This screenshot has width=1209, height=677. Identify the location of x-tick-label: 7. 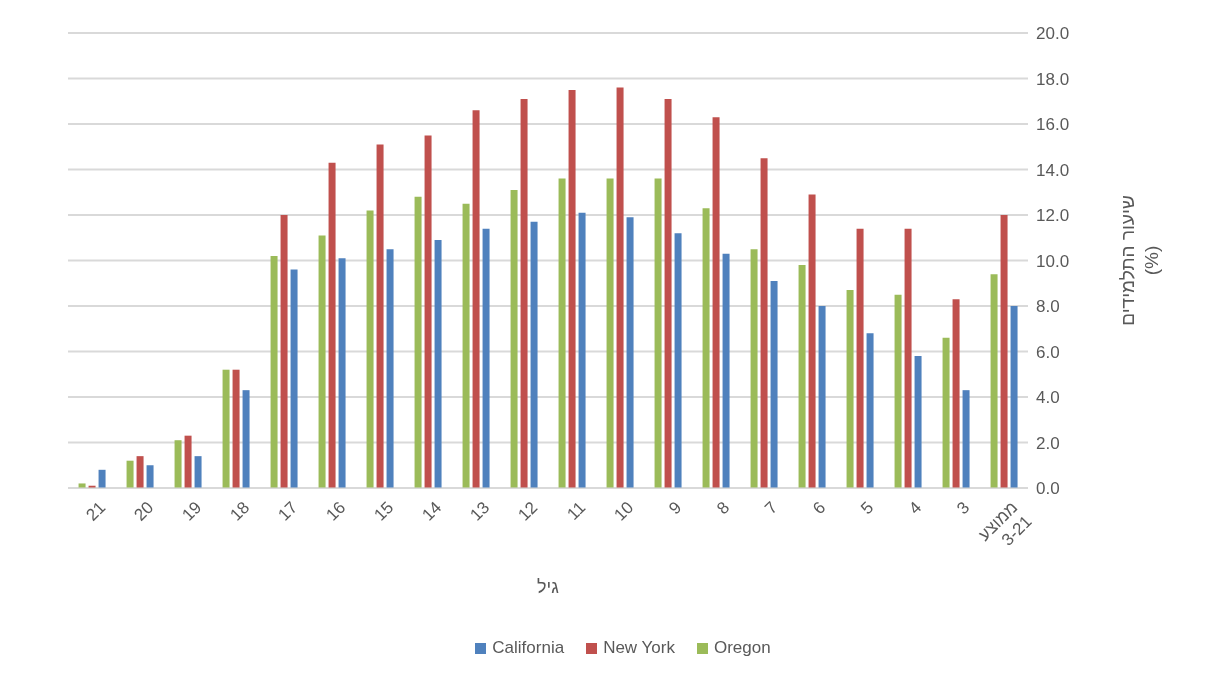
(771, 508).